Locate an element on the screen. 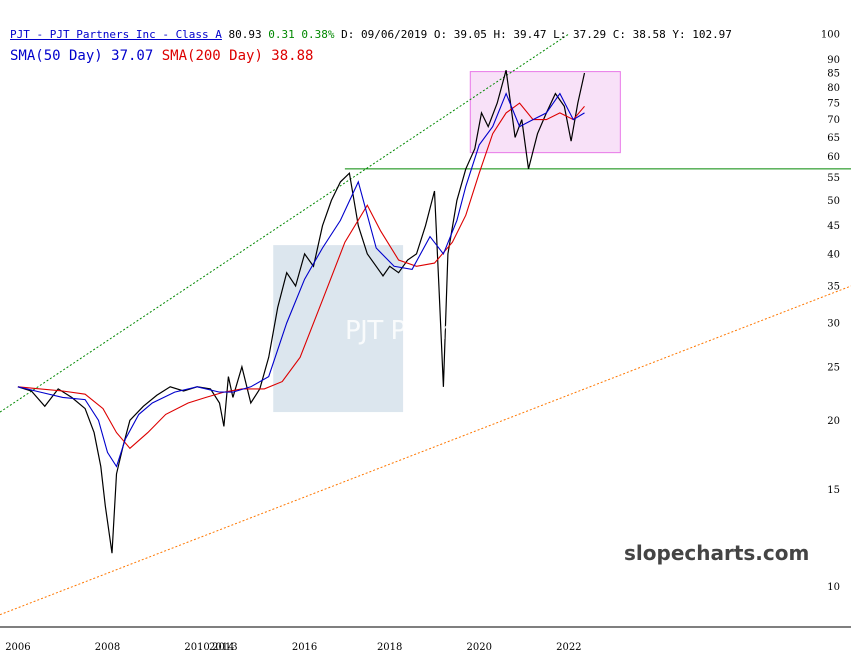  brand-logo: slopecharts.com is located at coordinates (717, 553).